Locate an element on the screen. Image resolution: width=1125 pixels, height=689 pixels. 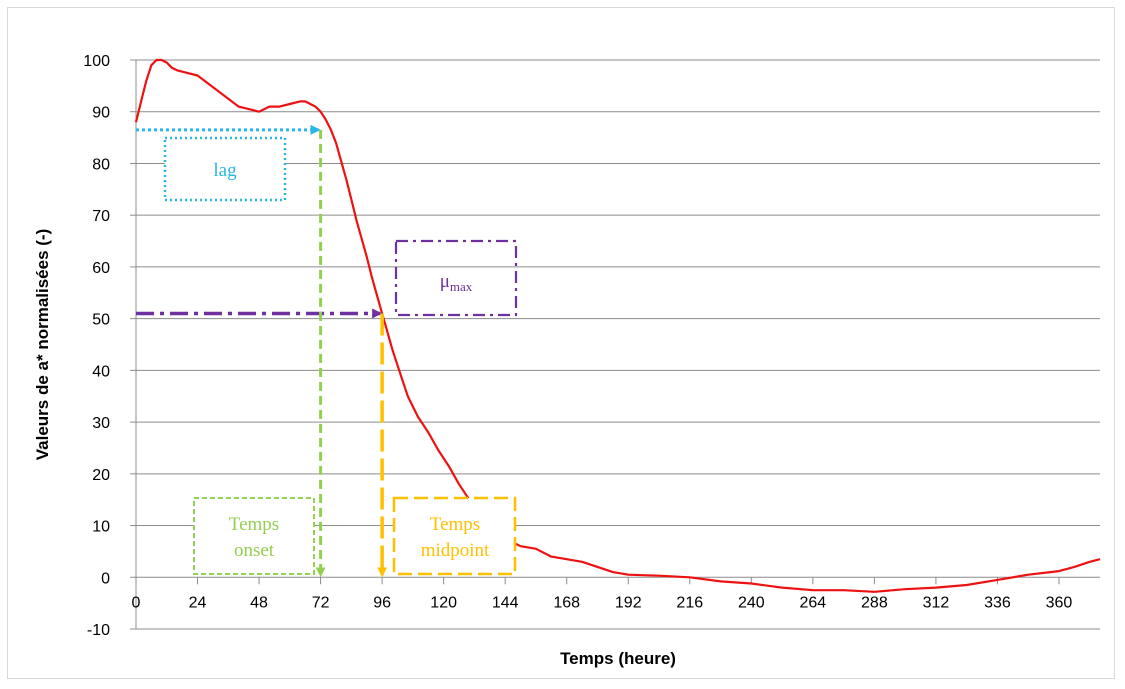
x-tick-label: 192 is located at coordinates (628, 602).